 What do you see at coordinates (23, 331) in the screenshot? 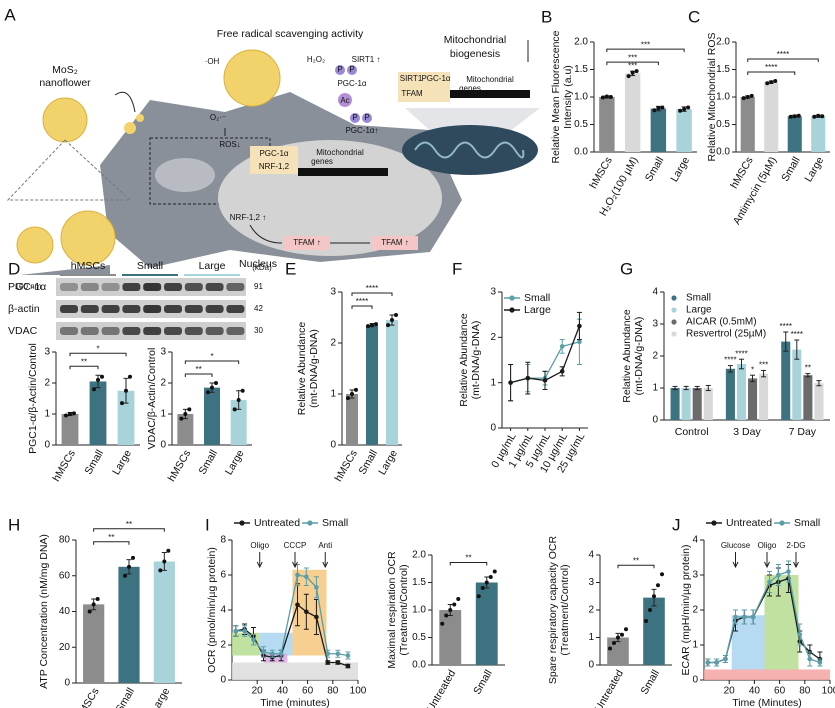
I see `protein-name: VDAC` at bounding box center [23, 331].